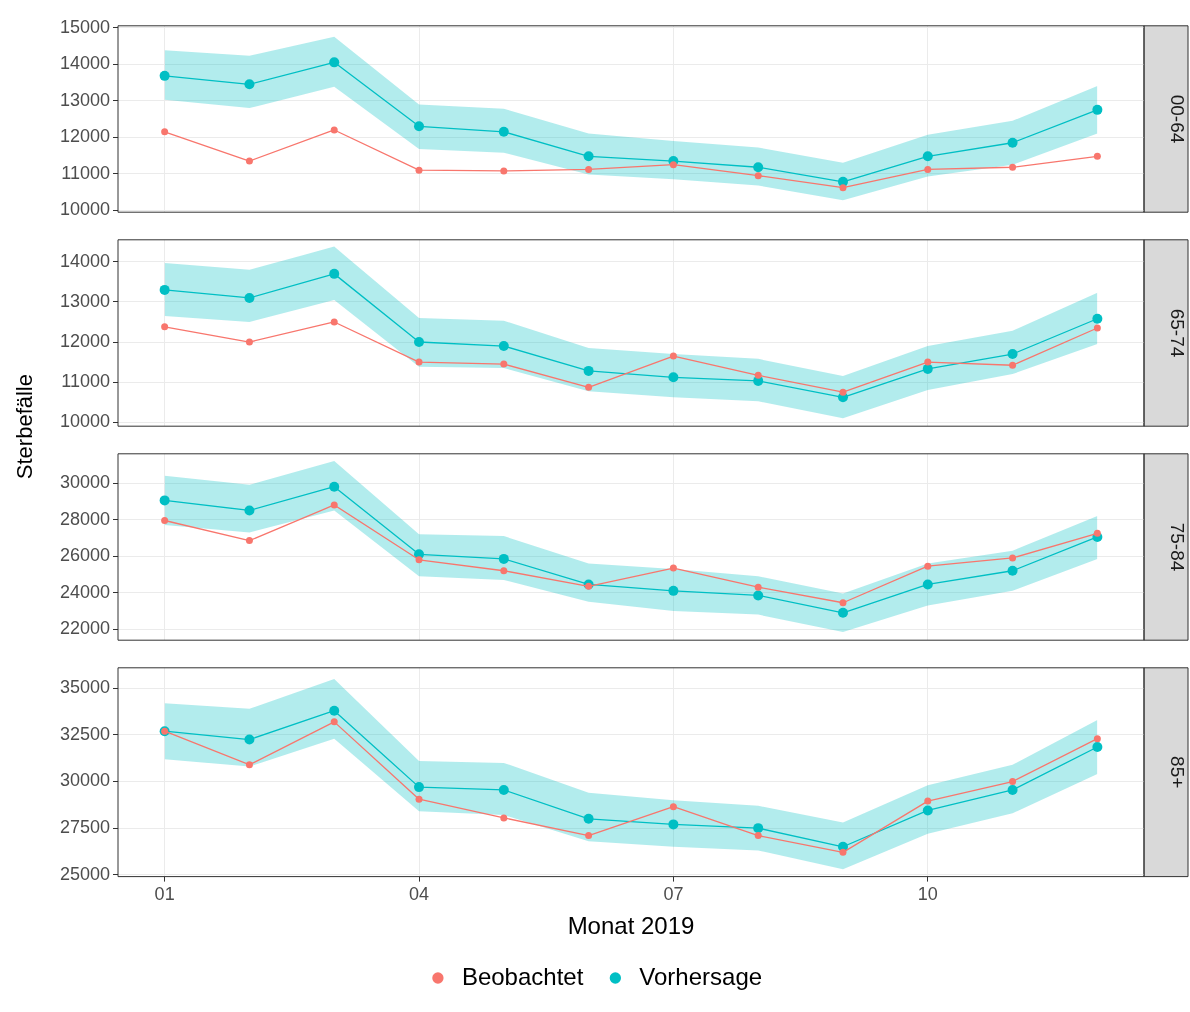 The height and width of the screenshot is (1012, 1190). I want to click on y-tick-label: 35000, so click(84, 687).